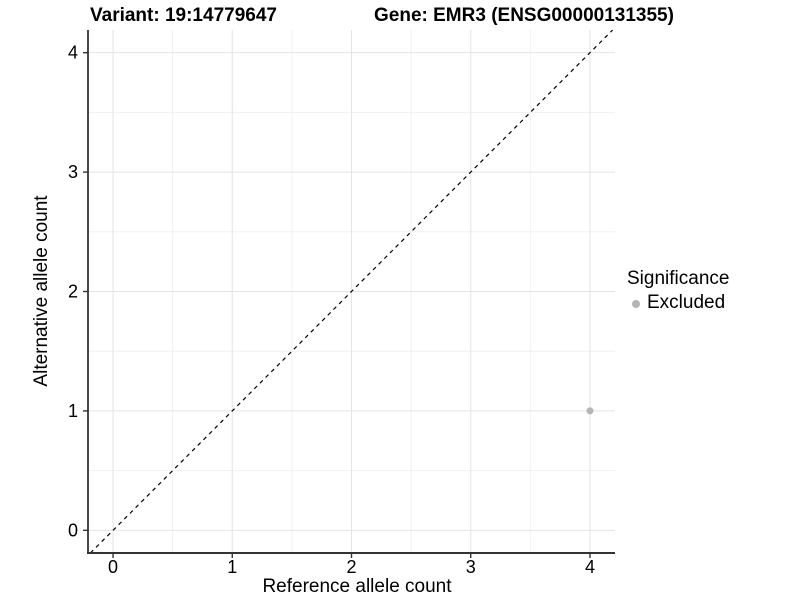 This screenshot has height=600, width=800. What do you see at coordinates (678, 291) in the screenshot?
I see `legend: Significance Excluded` at bounding box center [678, 291].